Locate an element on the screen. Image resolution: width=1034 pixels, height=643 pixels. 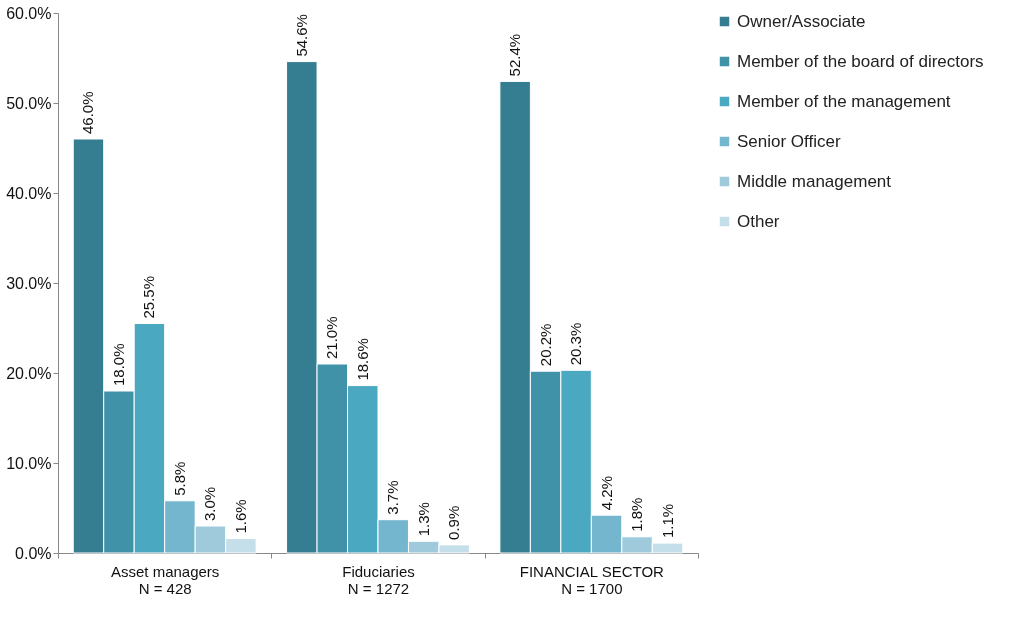
data-label: 5.8% is located at coordinates (179, 478).